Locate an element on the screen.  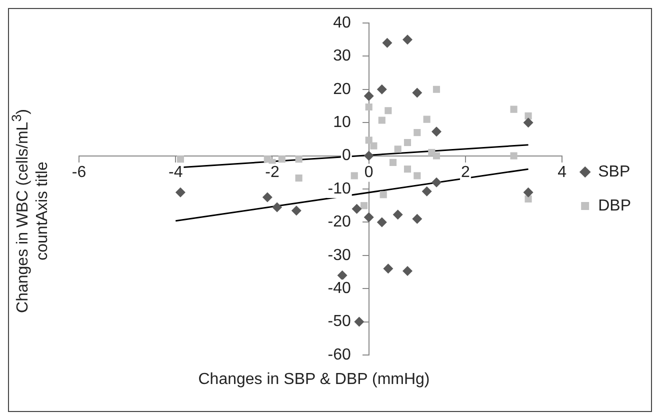
legend-label: DBP is located at coordinates (615, 205).